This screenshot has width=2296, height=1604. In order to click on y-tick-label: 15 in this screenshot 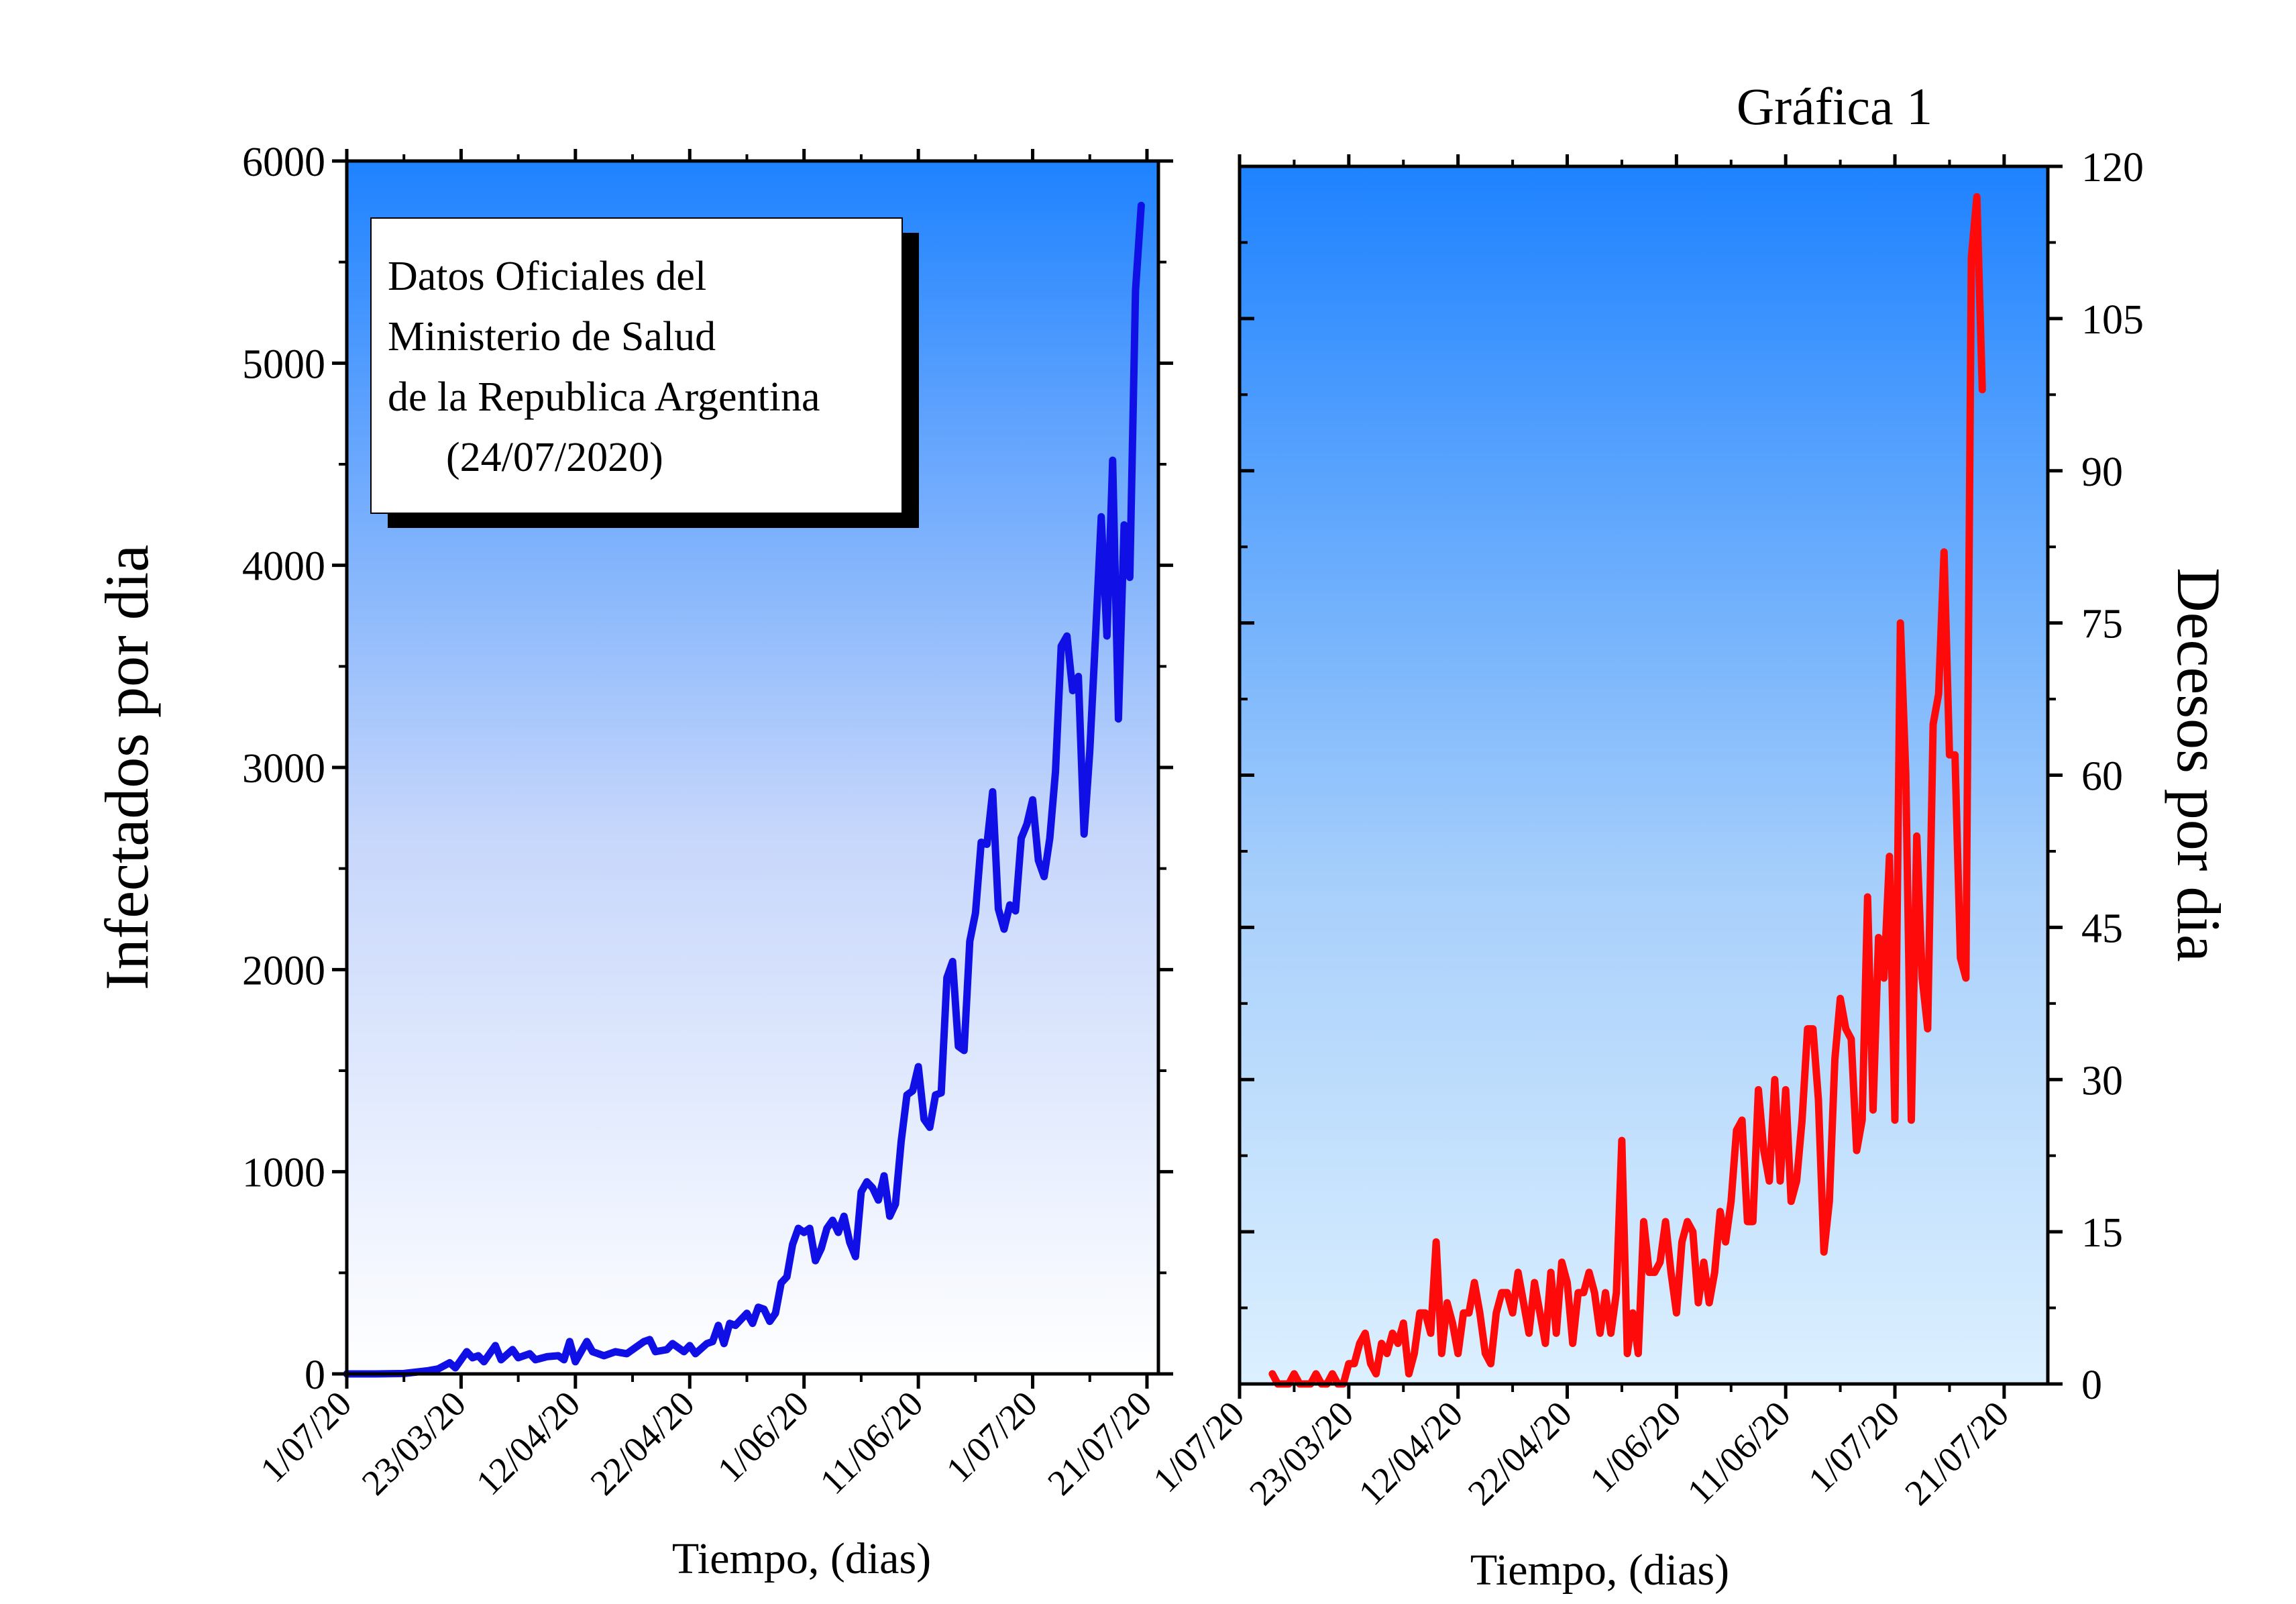, I will do `click(2102, 1233)`.